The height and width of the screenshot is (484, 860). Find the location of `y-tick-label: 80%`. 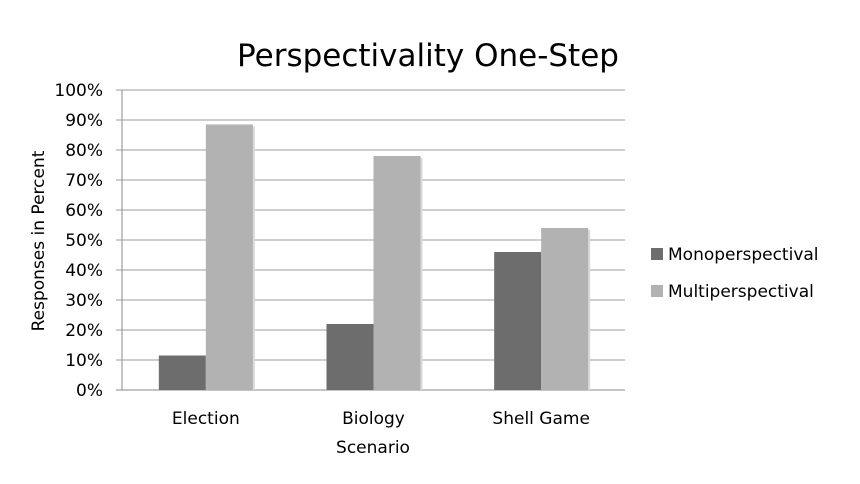

y-tick-label: 80% is located at coordinates (84, 151).